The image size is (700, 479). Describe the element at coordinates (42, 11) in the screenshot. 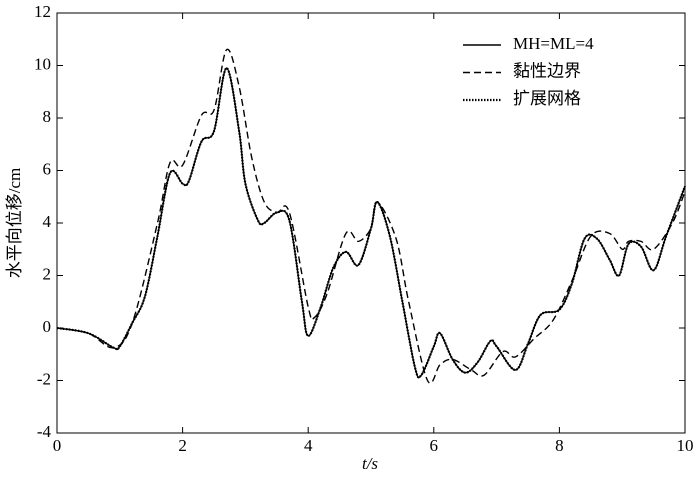

I see `y-tick-label: 12` at that location.